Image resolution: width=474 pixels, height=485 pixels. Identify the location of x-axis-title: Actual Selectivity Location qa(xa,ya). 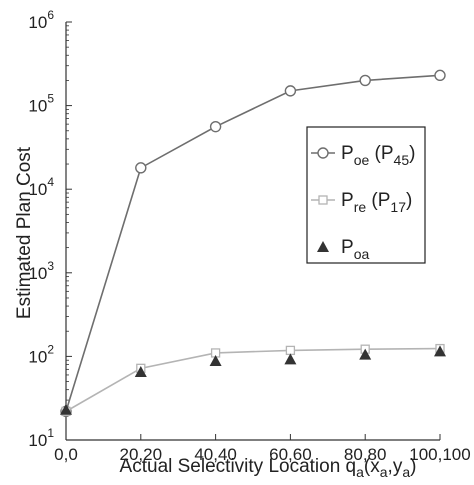
(268, 468).